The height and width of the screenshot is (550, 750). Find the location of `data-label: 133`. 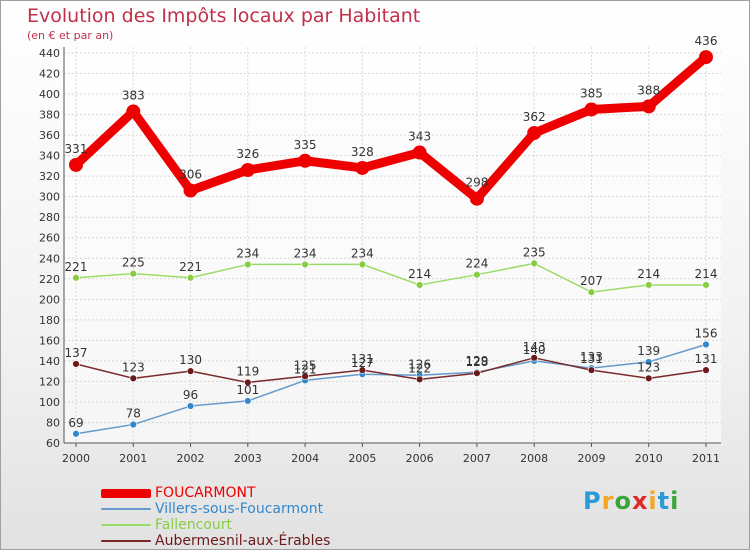

data-label: 133 is located at coordinates (591, 357).